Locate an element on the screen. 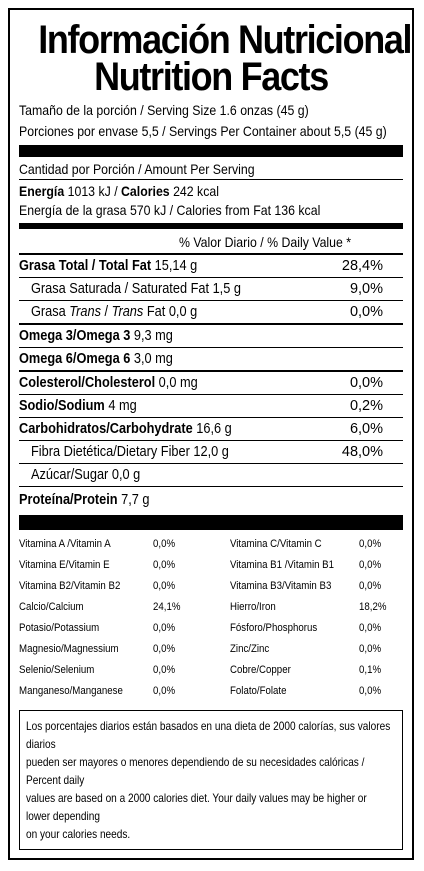 Image resolution: width=424 pixels, height=871 pixels. vitamin-label: Hierro/Iron is located at coordinates (253, 607).